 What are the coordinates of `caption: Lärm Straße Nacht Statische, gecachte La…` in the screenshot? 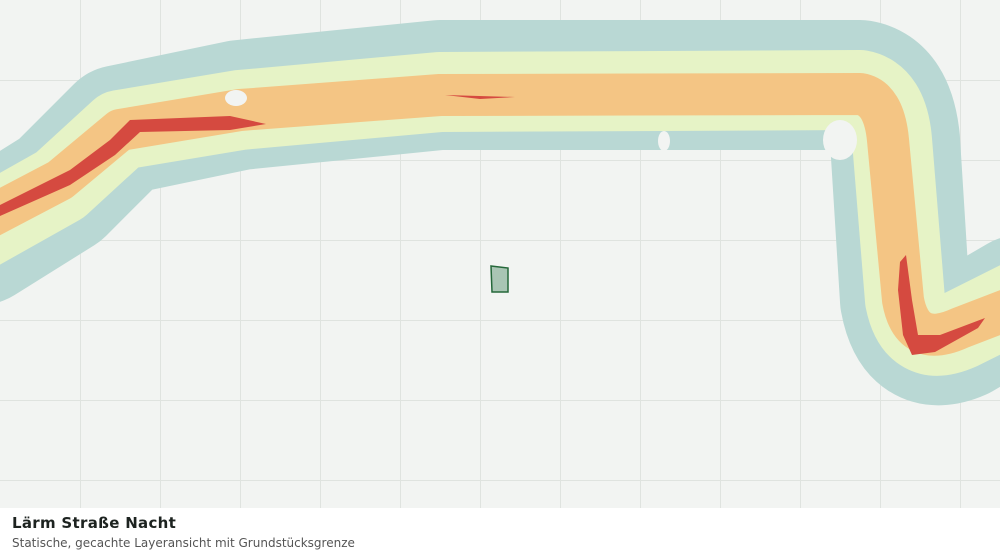 It's located at (500, 534).